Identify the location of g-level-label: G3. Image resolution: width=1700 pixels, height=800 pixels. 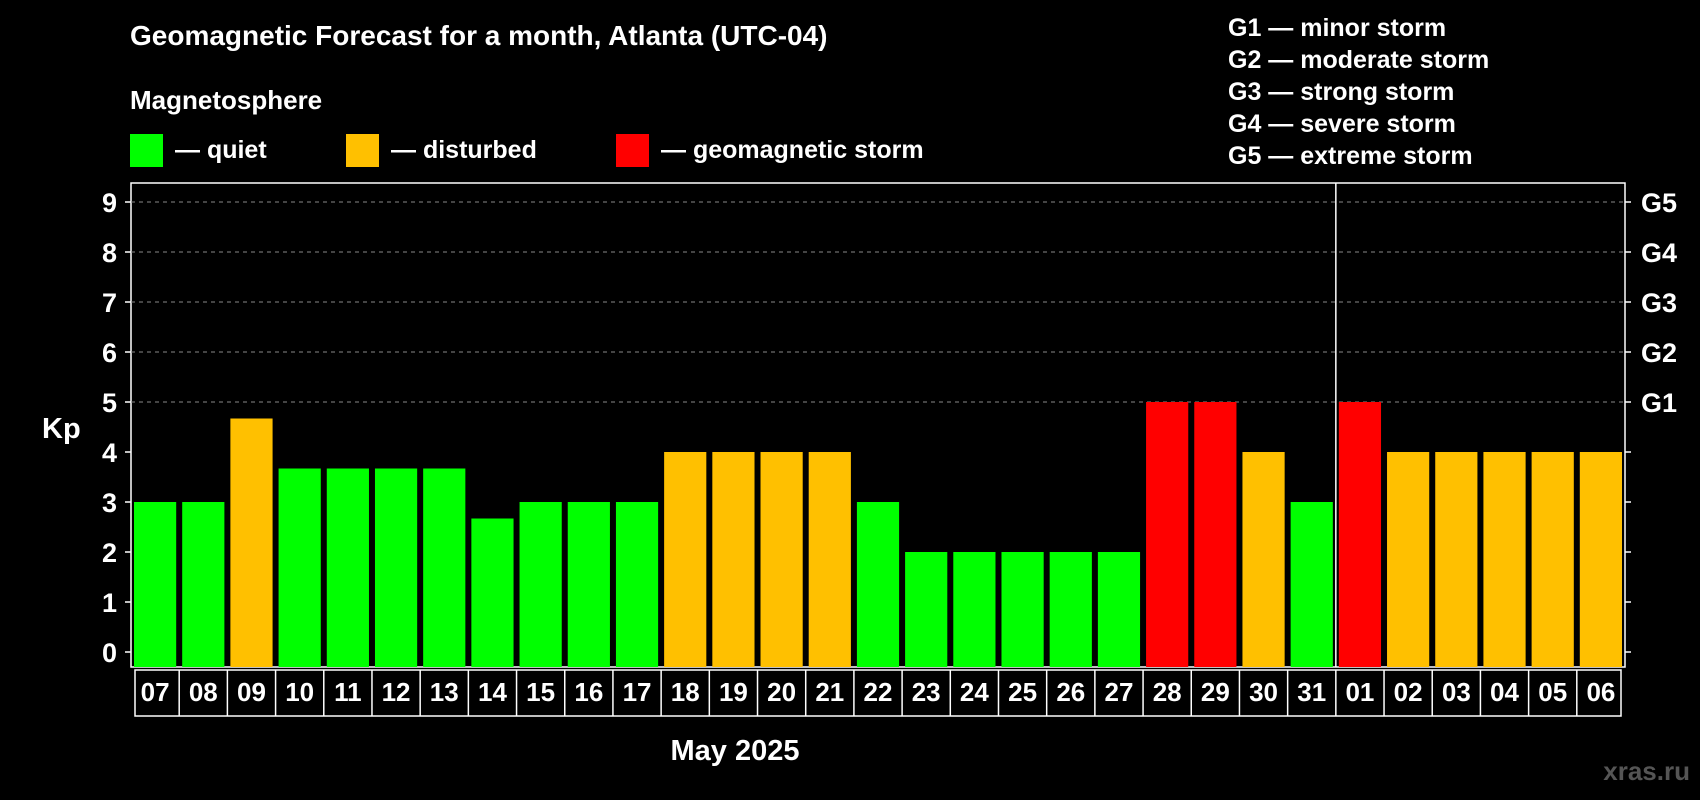
(1659, 303).